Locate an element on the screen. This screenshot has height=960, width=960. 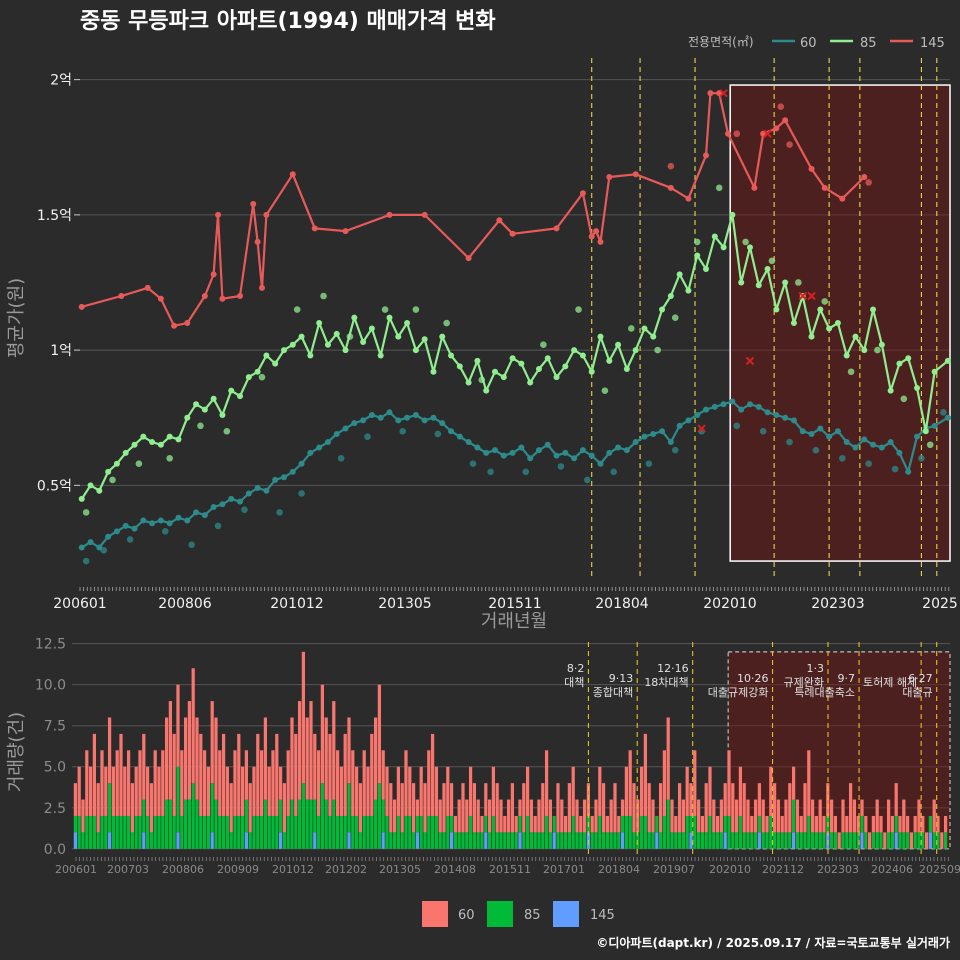
y-tick-label: 0.5억 is located at coordinates (54, 486).